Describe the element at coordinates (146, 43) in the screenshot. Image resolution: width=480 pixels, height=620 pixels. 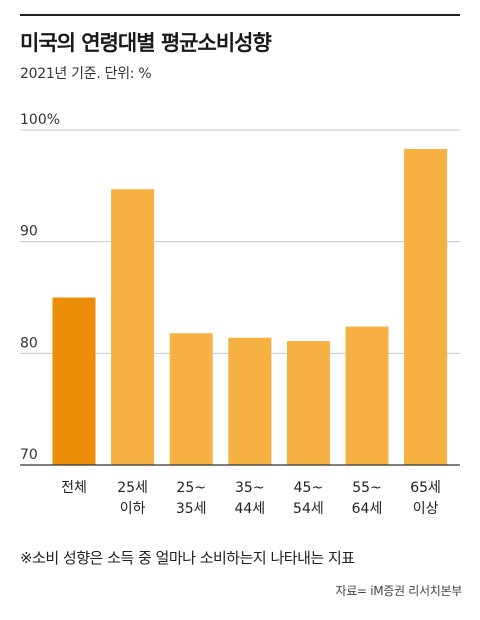
I see `chart-title: 미국의 연령대별 평균소비성향` at that location.